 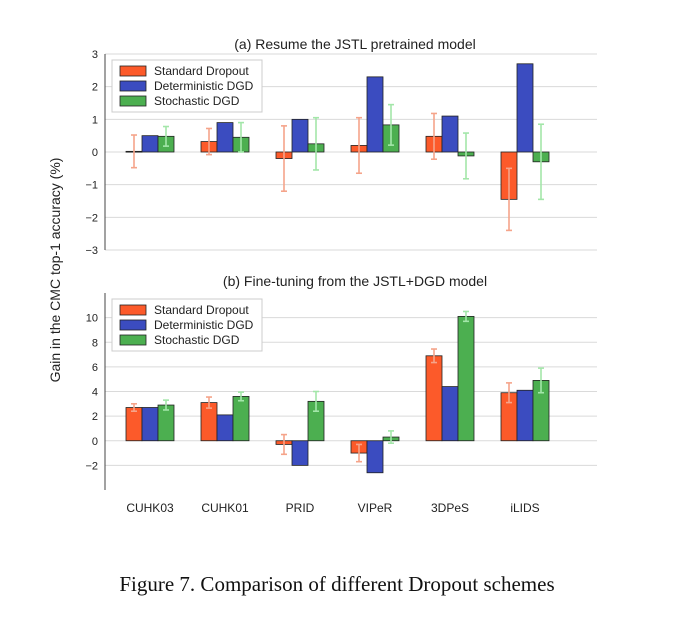 What do you see at coordinates (91, 186) in the screenshot?
I see `y-tick-label: −1` at bounding box center [91, 186].